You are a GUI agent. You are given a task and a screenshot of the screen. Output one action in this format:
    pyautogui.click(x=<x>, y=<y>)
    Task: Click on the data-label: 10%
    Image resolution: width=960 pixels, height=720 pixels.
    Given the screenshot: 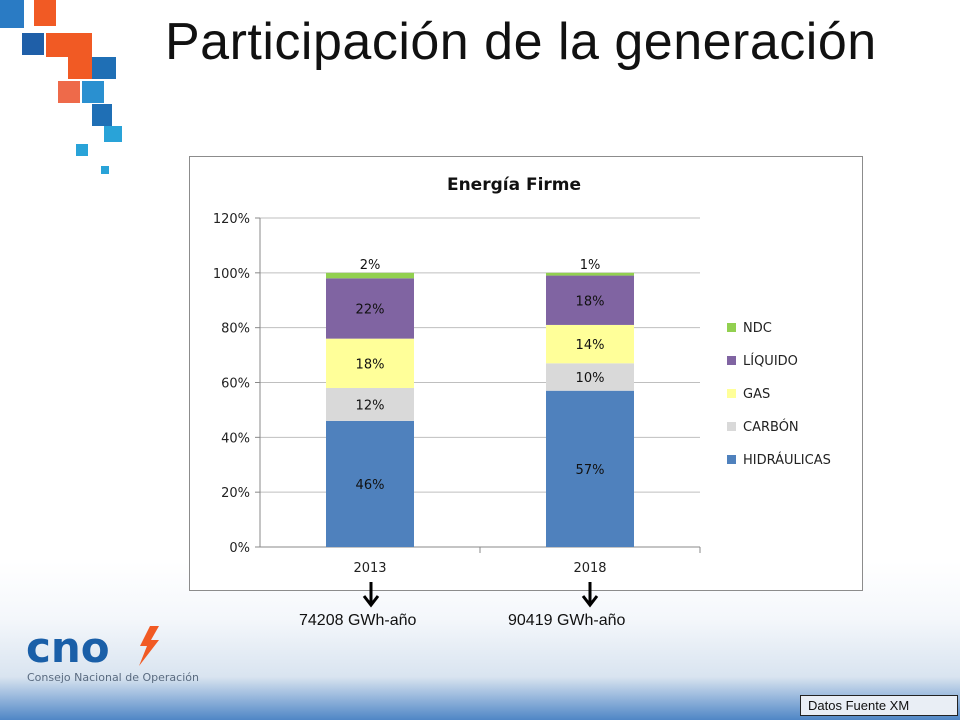 What is the action you would take?
    pyautogui.click(x=590, y=378)
    